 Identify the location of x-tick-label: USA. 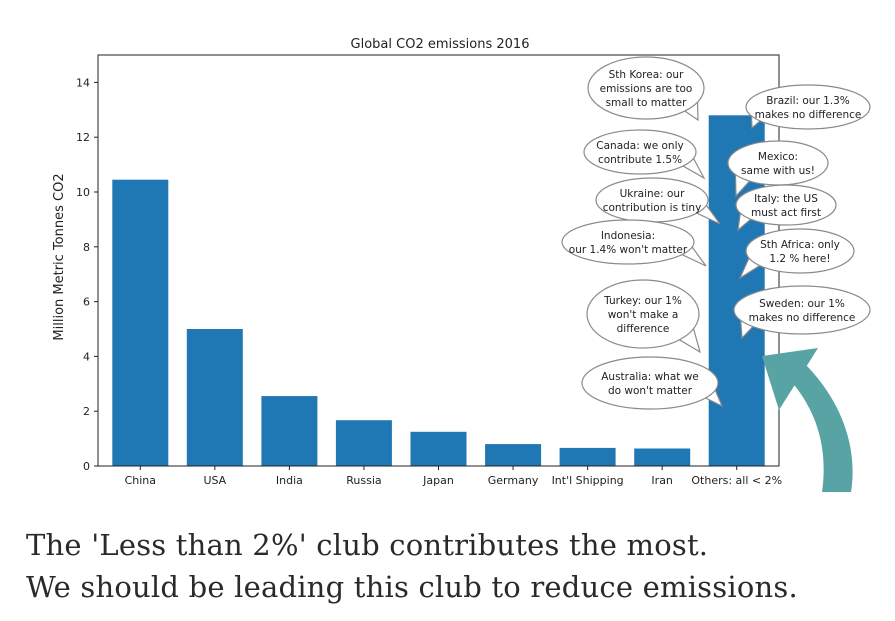
(214, 480).